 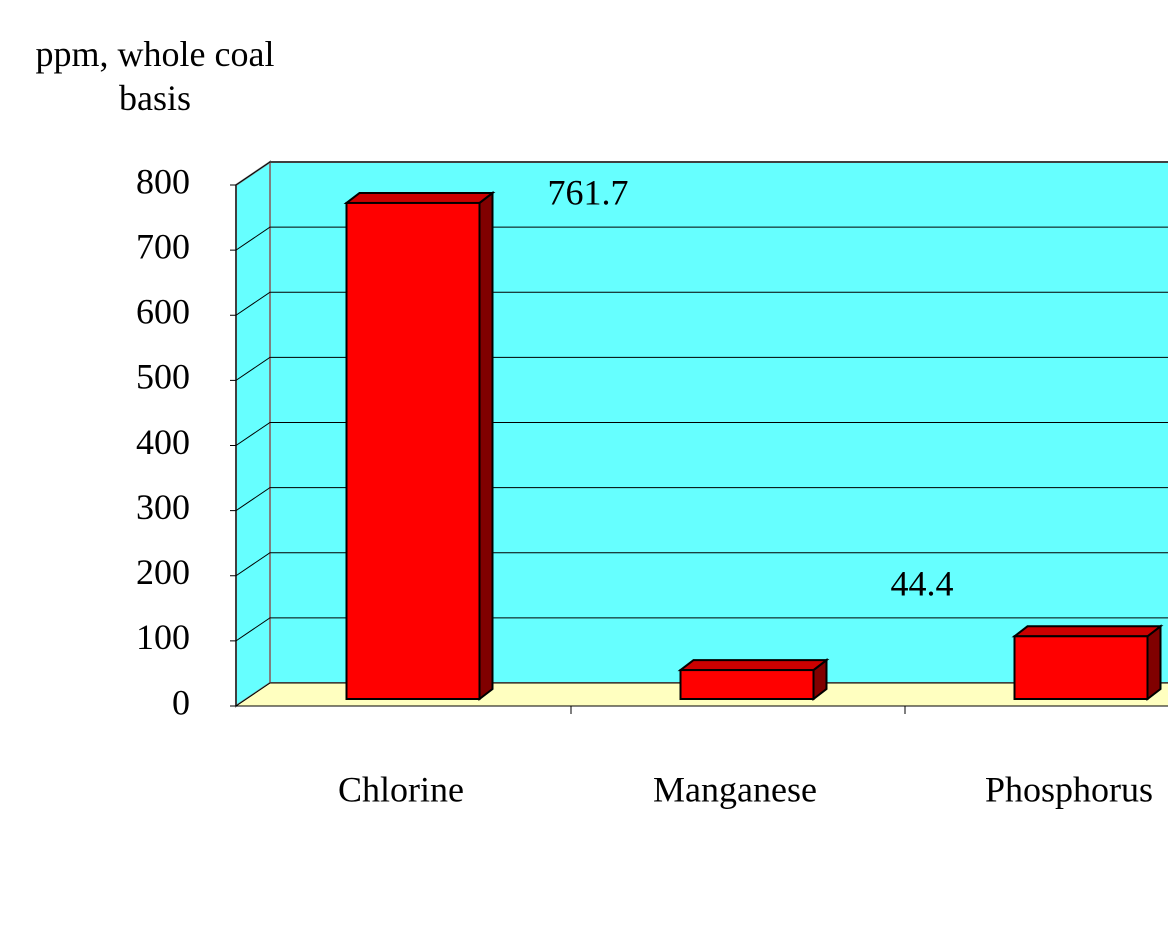 What do you see at coordinates (163, 507) in the screenshot?
I see `y-tick-label: 300` at bounding box center [163, 507].